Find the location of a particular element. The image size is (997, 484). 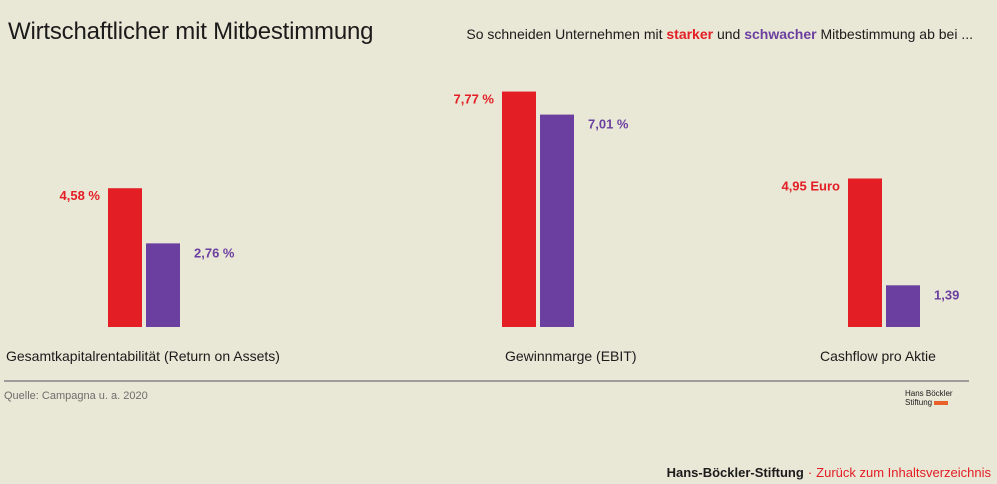

page-title: Wirtschaftlicher mit Mitbestimmung is located at coordinates (191, 31).